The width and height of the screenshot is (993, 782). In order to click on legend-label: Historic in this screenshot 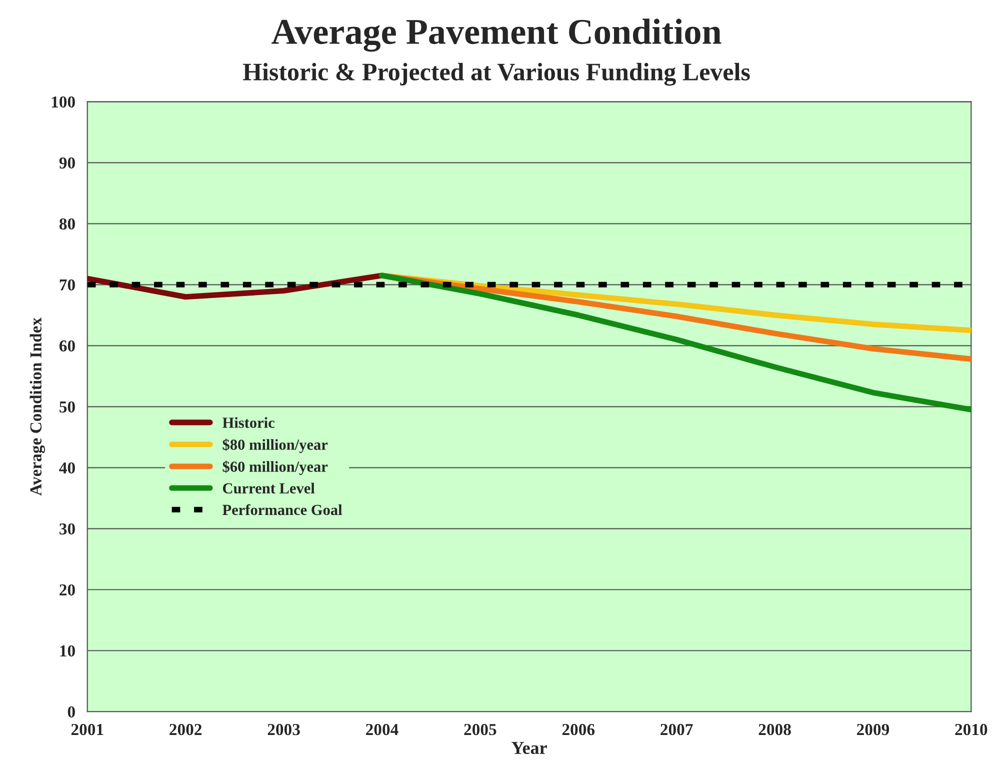, I will do `click(248, 422)`.